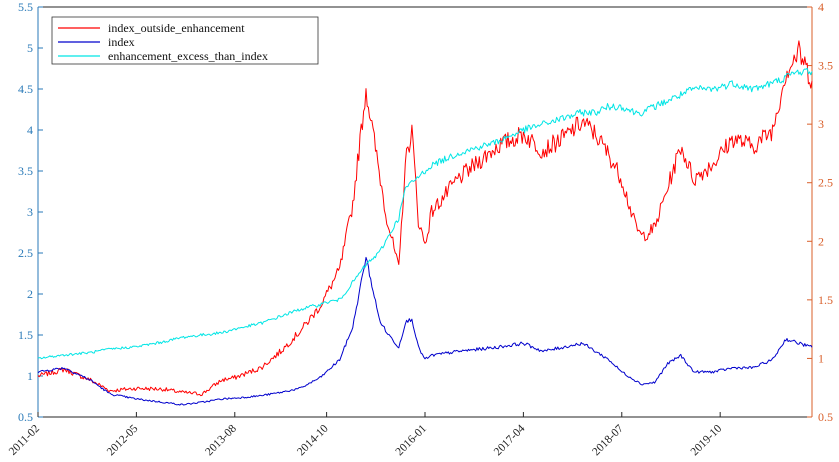 The height and width of the screenshot is (462, 839). Describe the element at coordinates (825, 183) in the screenshot. I see `y-right-tick-label: 2.5` at that location.